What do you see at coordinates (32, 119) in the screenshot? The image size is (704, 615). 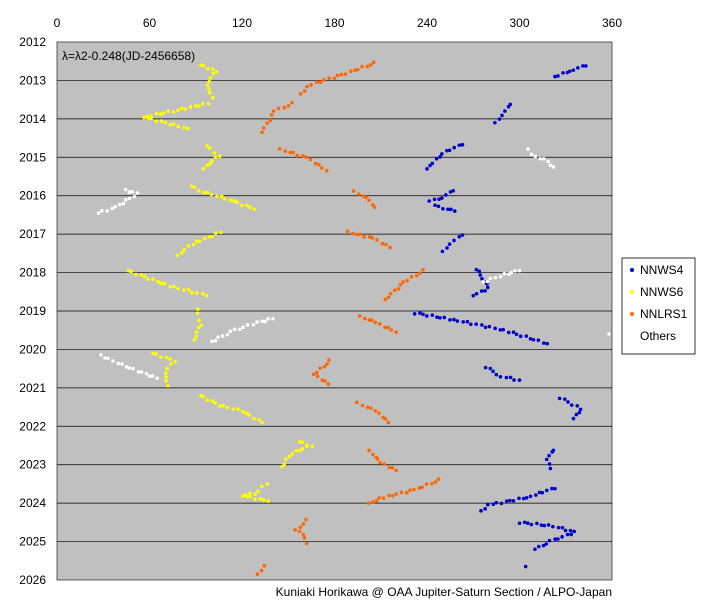 I see `y-tick-label: 2014` at bounding box center [32, 119].